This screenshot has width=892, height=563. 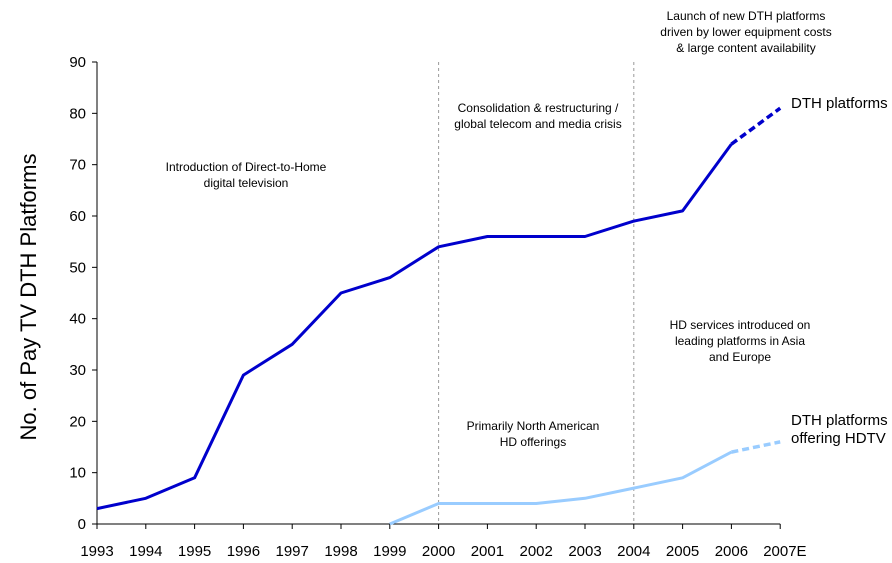 I want to click on x-tick-label: 1995, so click(x=194, y=551).